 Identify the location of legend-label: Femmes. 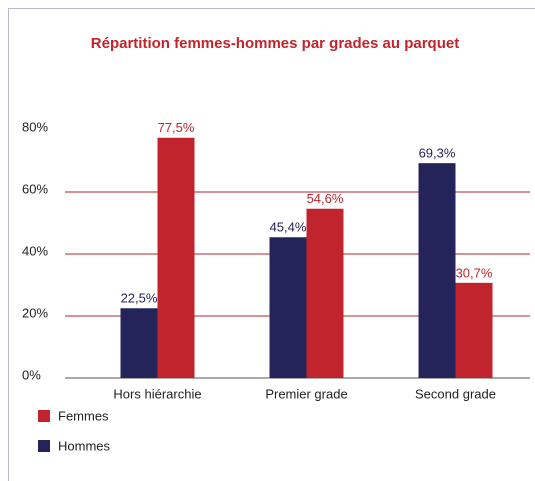
(83, 415).